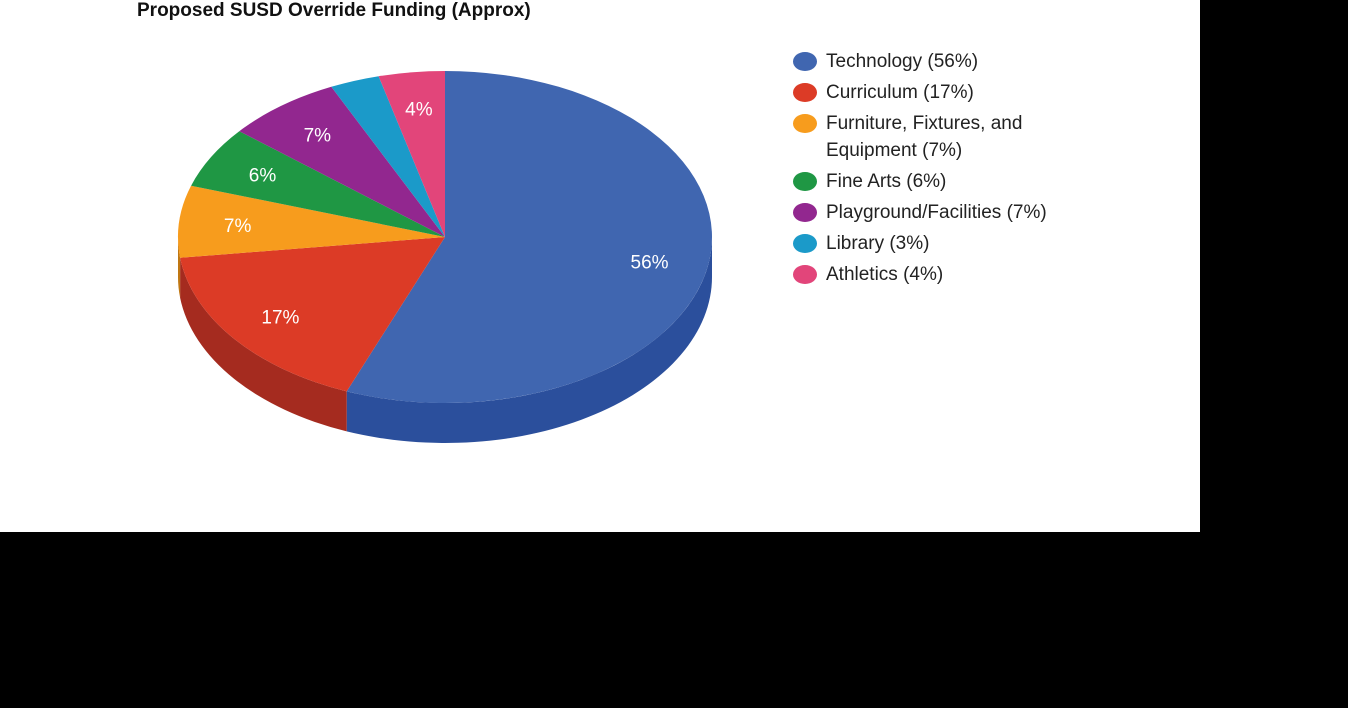 The width and height of the screenshot is (1348, 708). What do you see at coordinates (902, 61) in the screenshot?
I see `legend-label: Technology (56%)` at bounding box center [902, 61].